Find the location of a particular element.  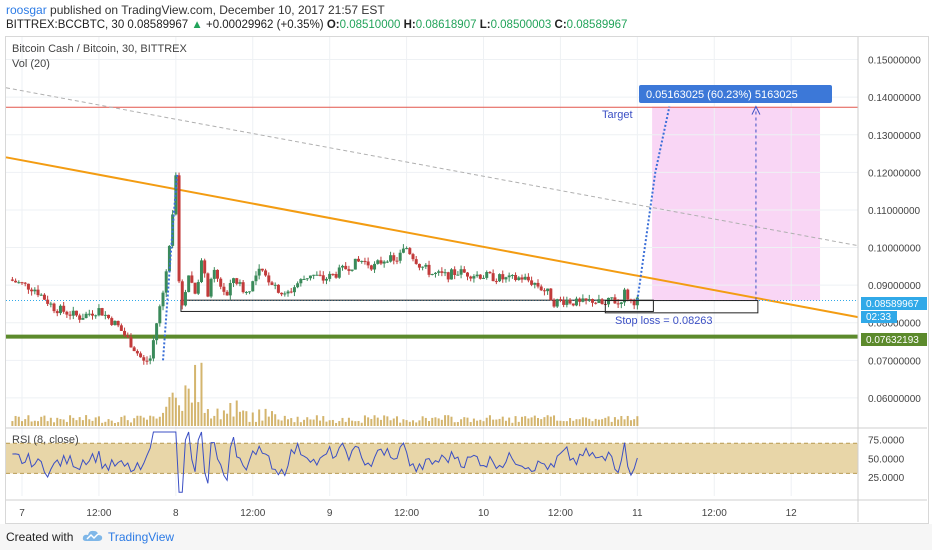

y-tick-label: 0.10000000 is located at coordinates (894, 249).